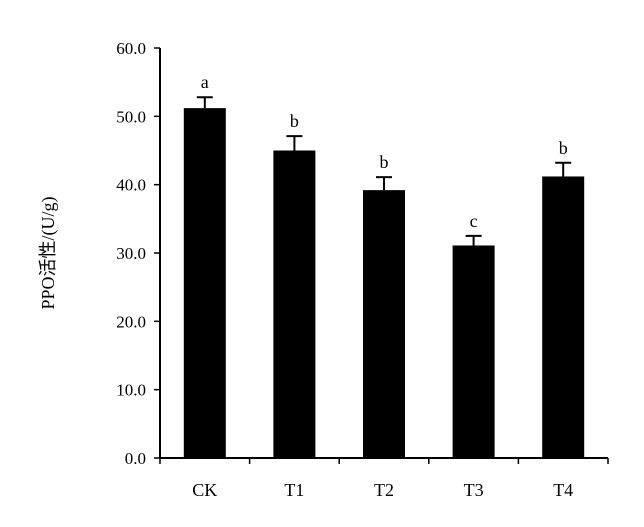 This screenshot has height=527, width=644. I want to click on x-tick-label: CK, so click(204, 490).